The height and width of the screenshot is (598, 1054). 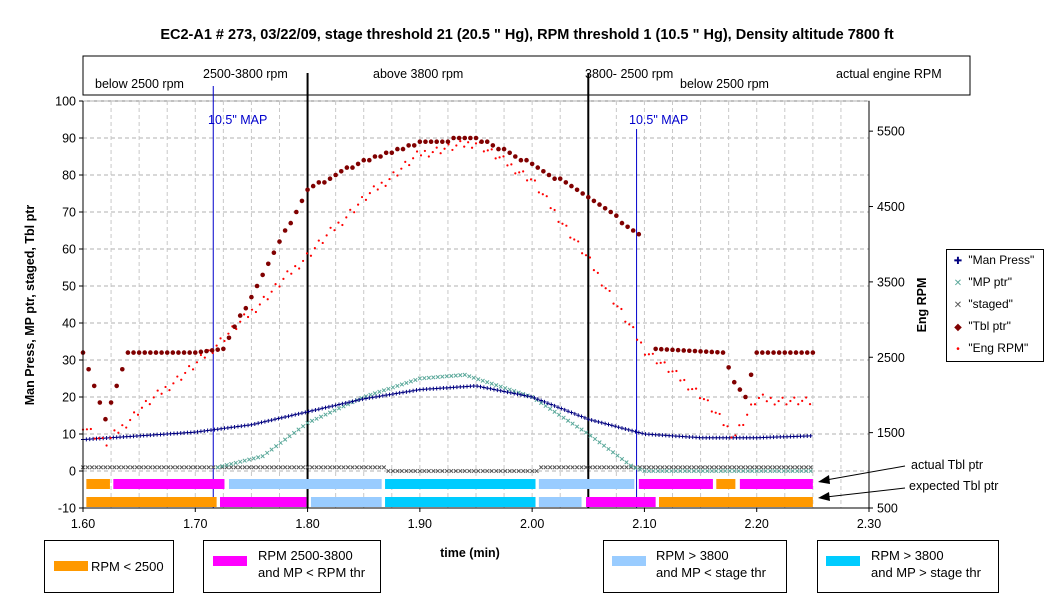 I want to click on legend-label: "staged", so click(x=990, y=304).